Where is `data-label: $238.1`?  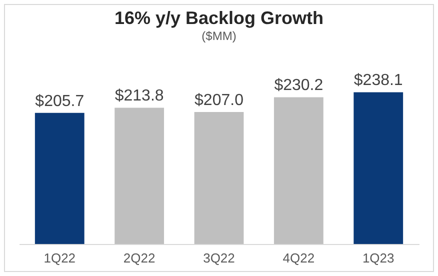
data-label: $238.1 is located at coordinates (378, 81).